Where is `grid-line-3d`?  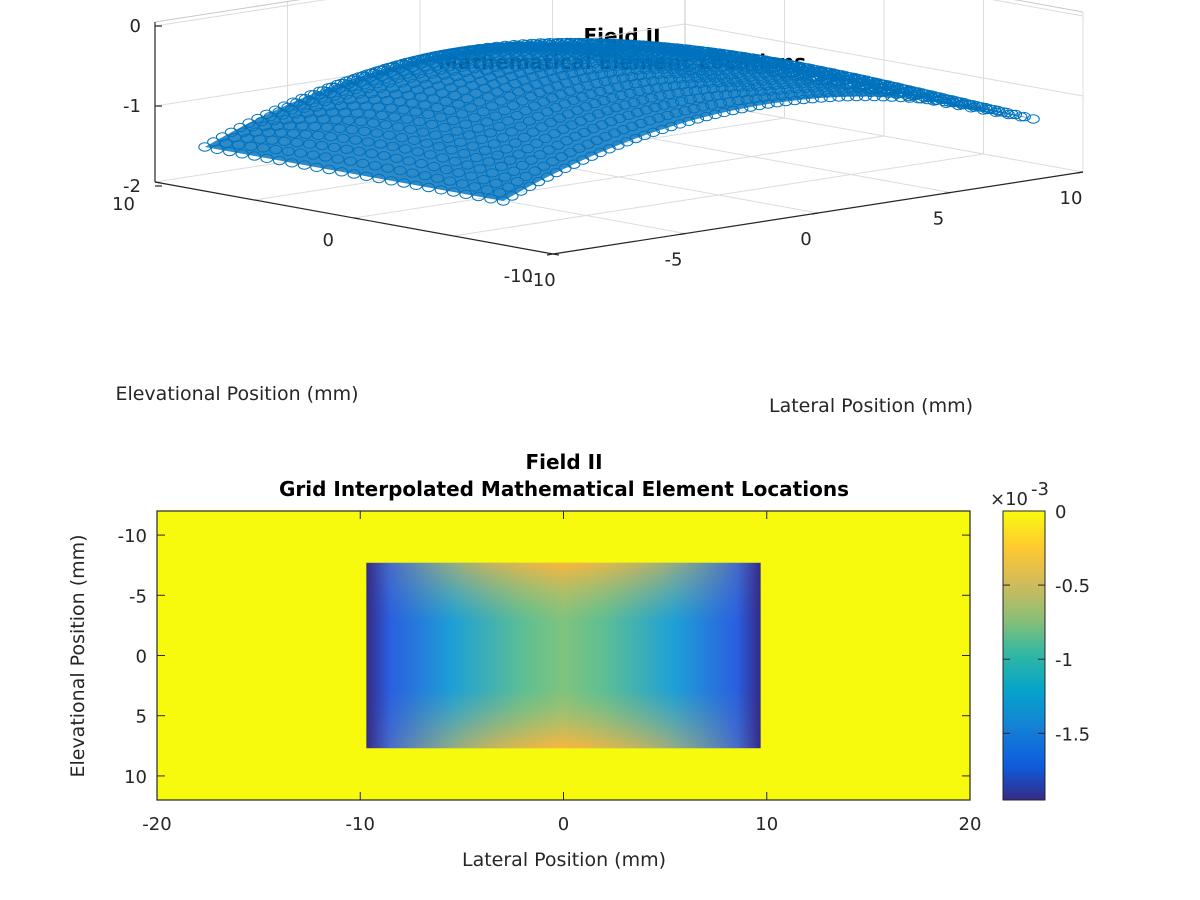 grid-line-3d is located at coordinates (718, 195).